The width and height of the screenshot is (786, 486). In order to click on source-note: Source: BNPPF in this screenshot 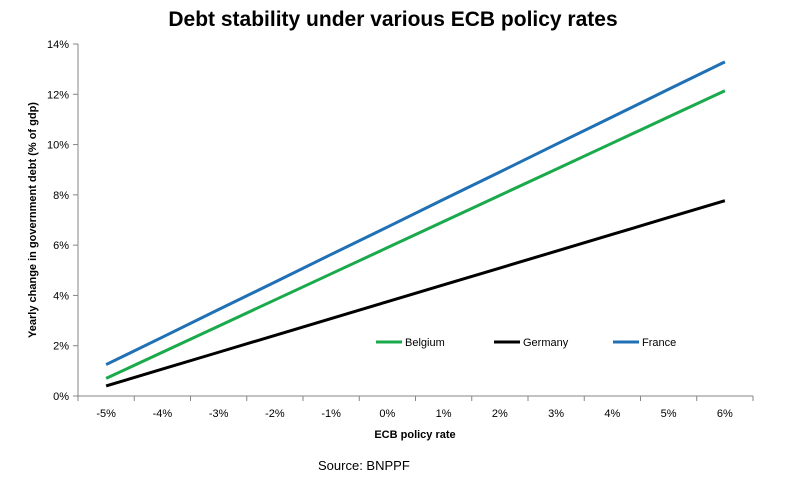, I will do `click(364, 465)`.